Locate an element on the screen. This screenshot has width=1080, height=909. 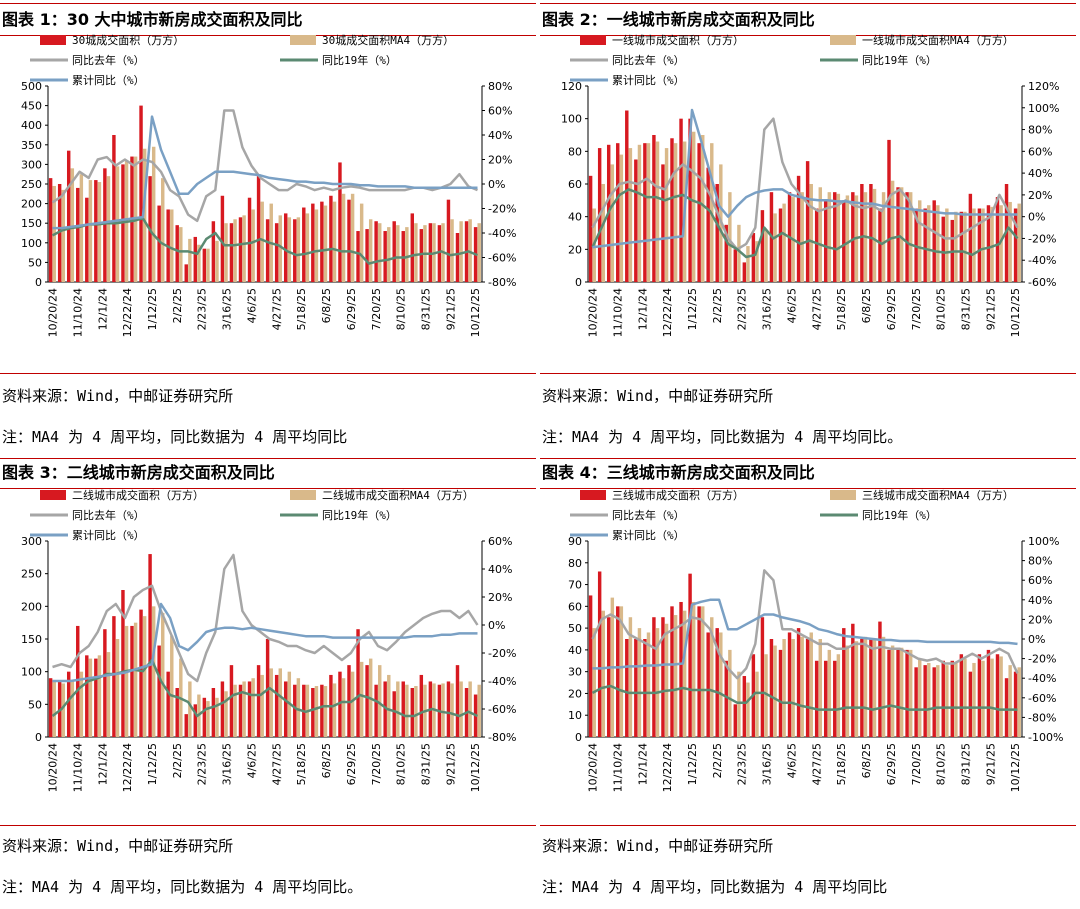
legend-label: 同比去年（%） is located at coordinates (648, 515).